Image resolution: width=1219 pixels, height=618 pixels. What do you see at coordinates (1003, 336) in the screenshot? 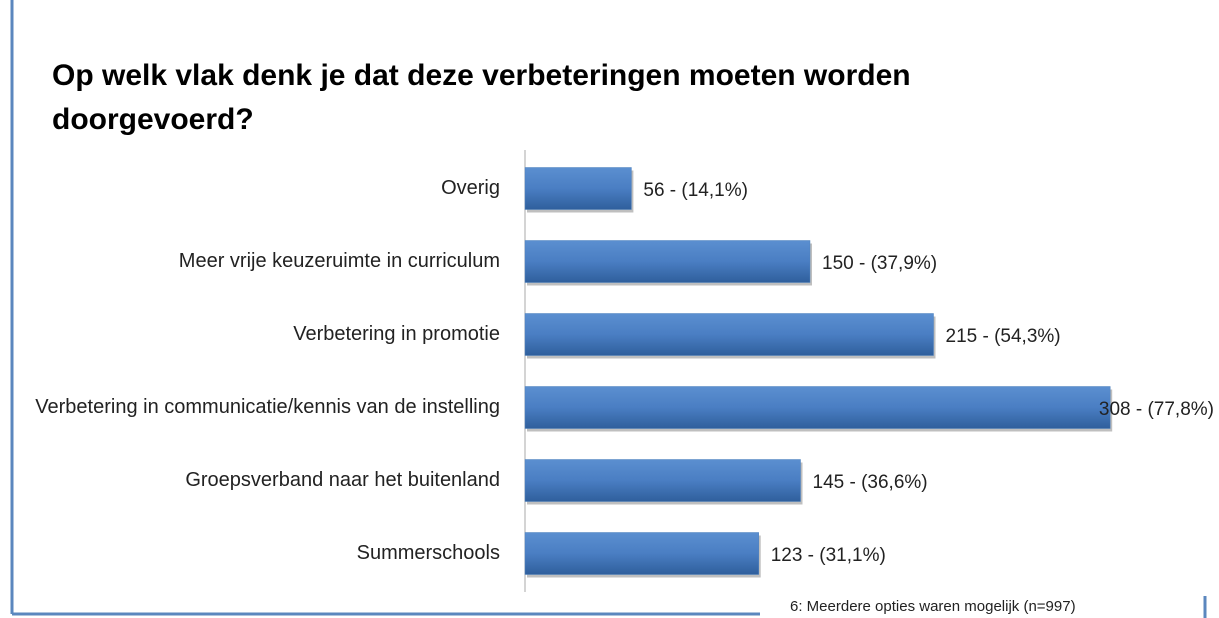
I see `value-label: 215 - (54,3%)` at bounding box center [1003, 336].